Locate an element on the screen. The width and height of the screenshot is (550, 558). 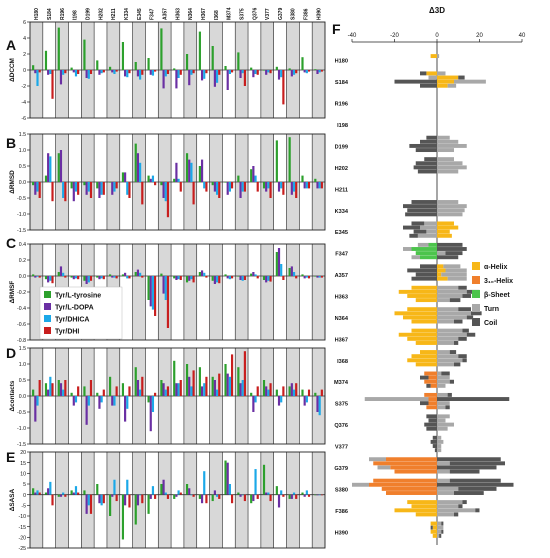
panel-letter: D is located at coordinates (11, 353).